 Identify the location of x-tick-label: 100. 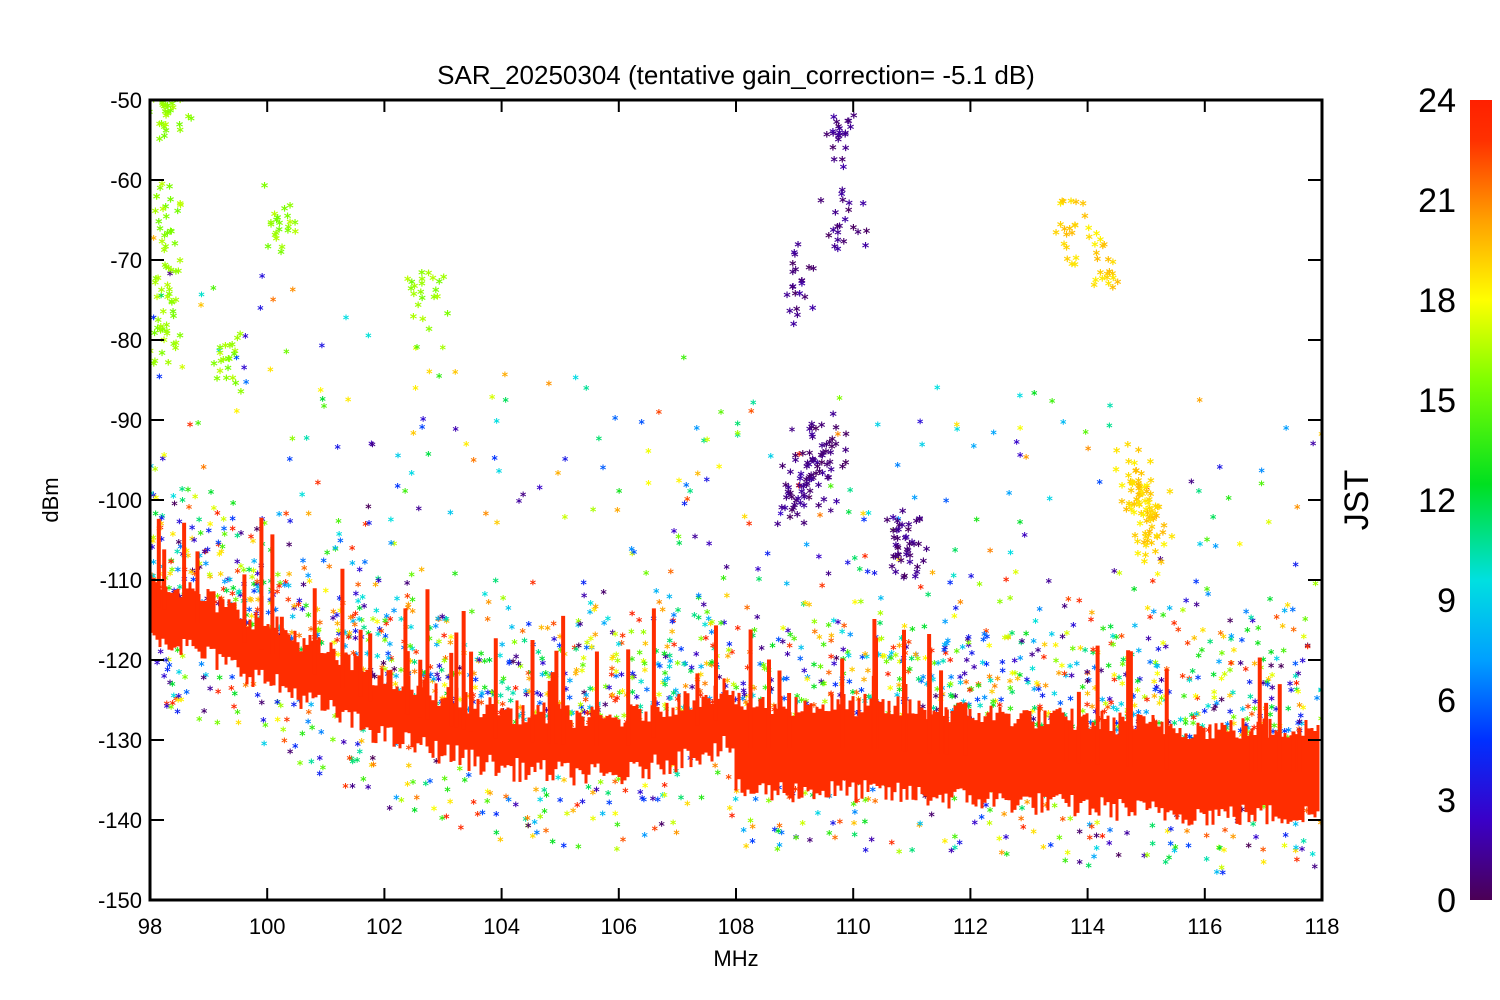
(267, 926).